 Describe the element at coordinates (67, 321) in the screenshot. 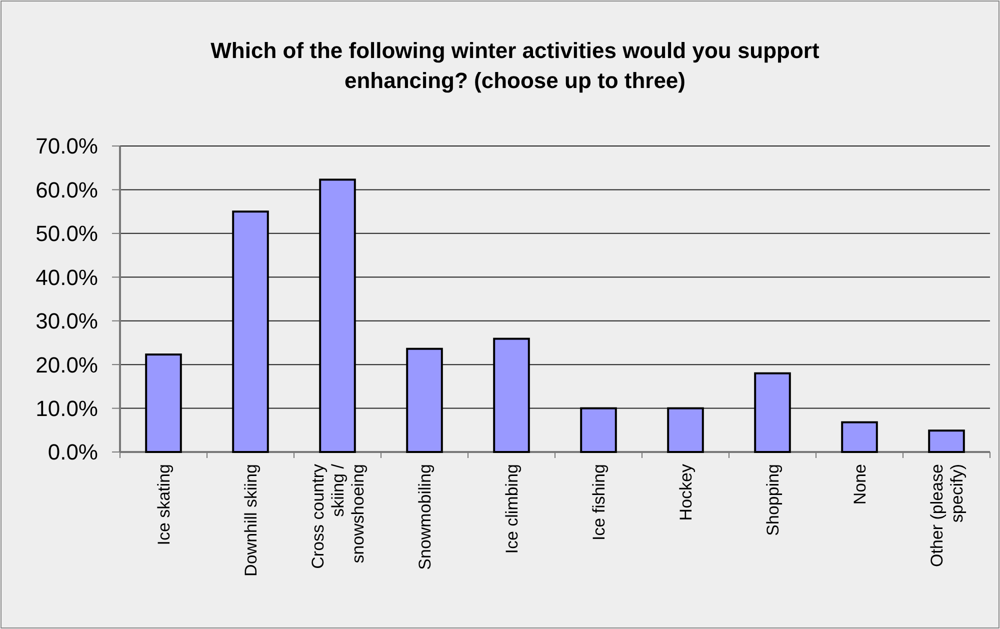

I see `y-tick-label: 30.0%` at that location.